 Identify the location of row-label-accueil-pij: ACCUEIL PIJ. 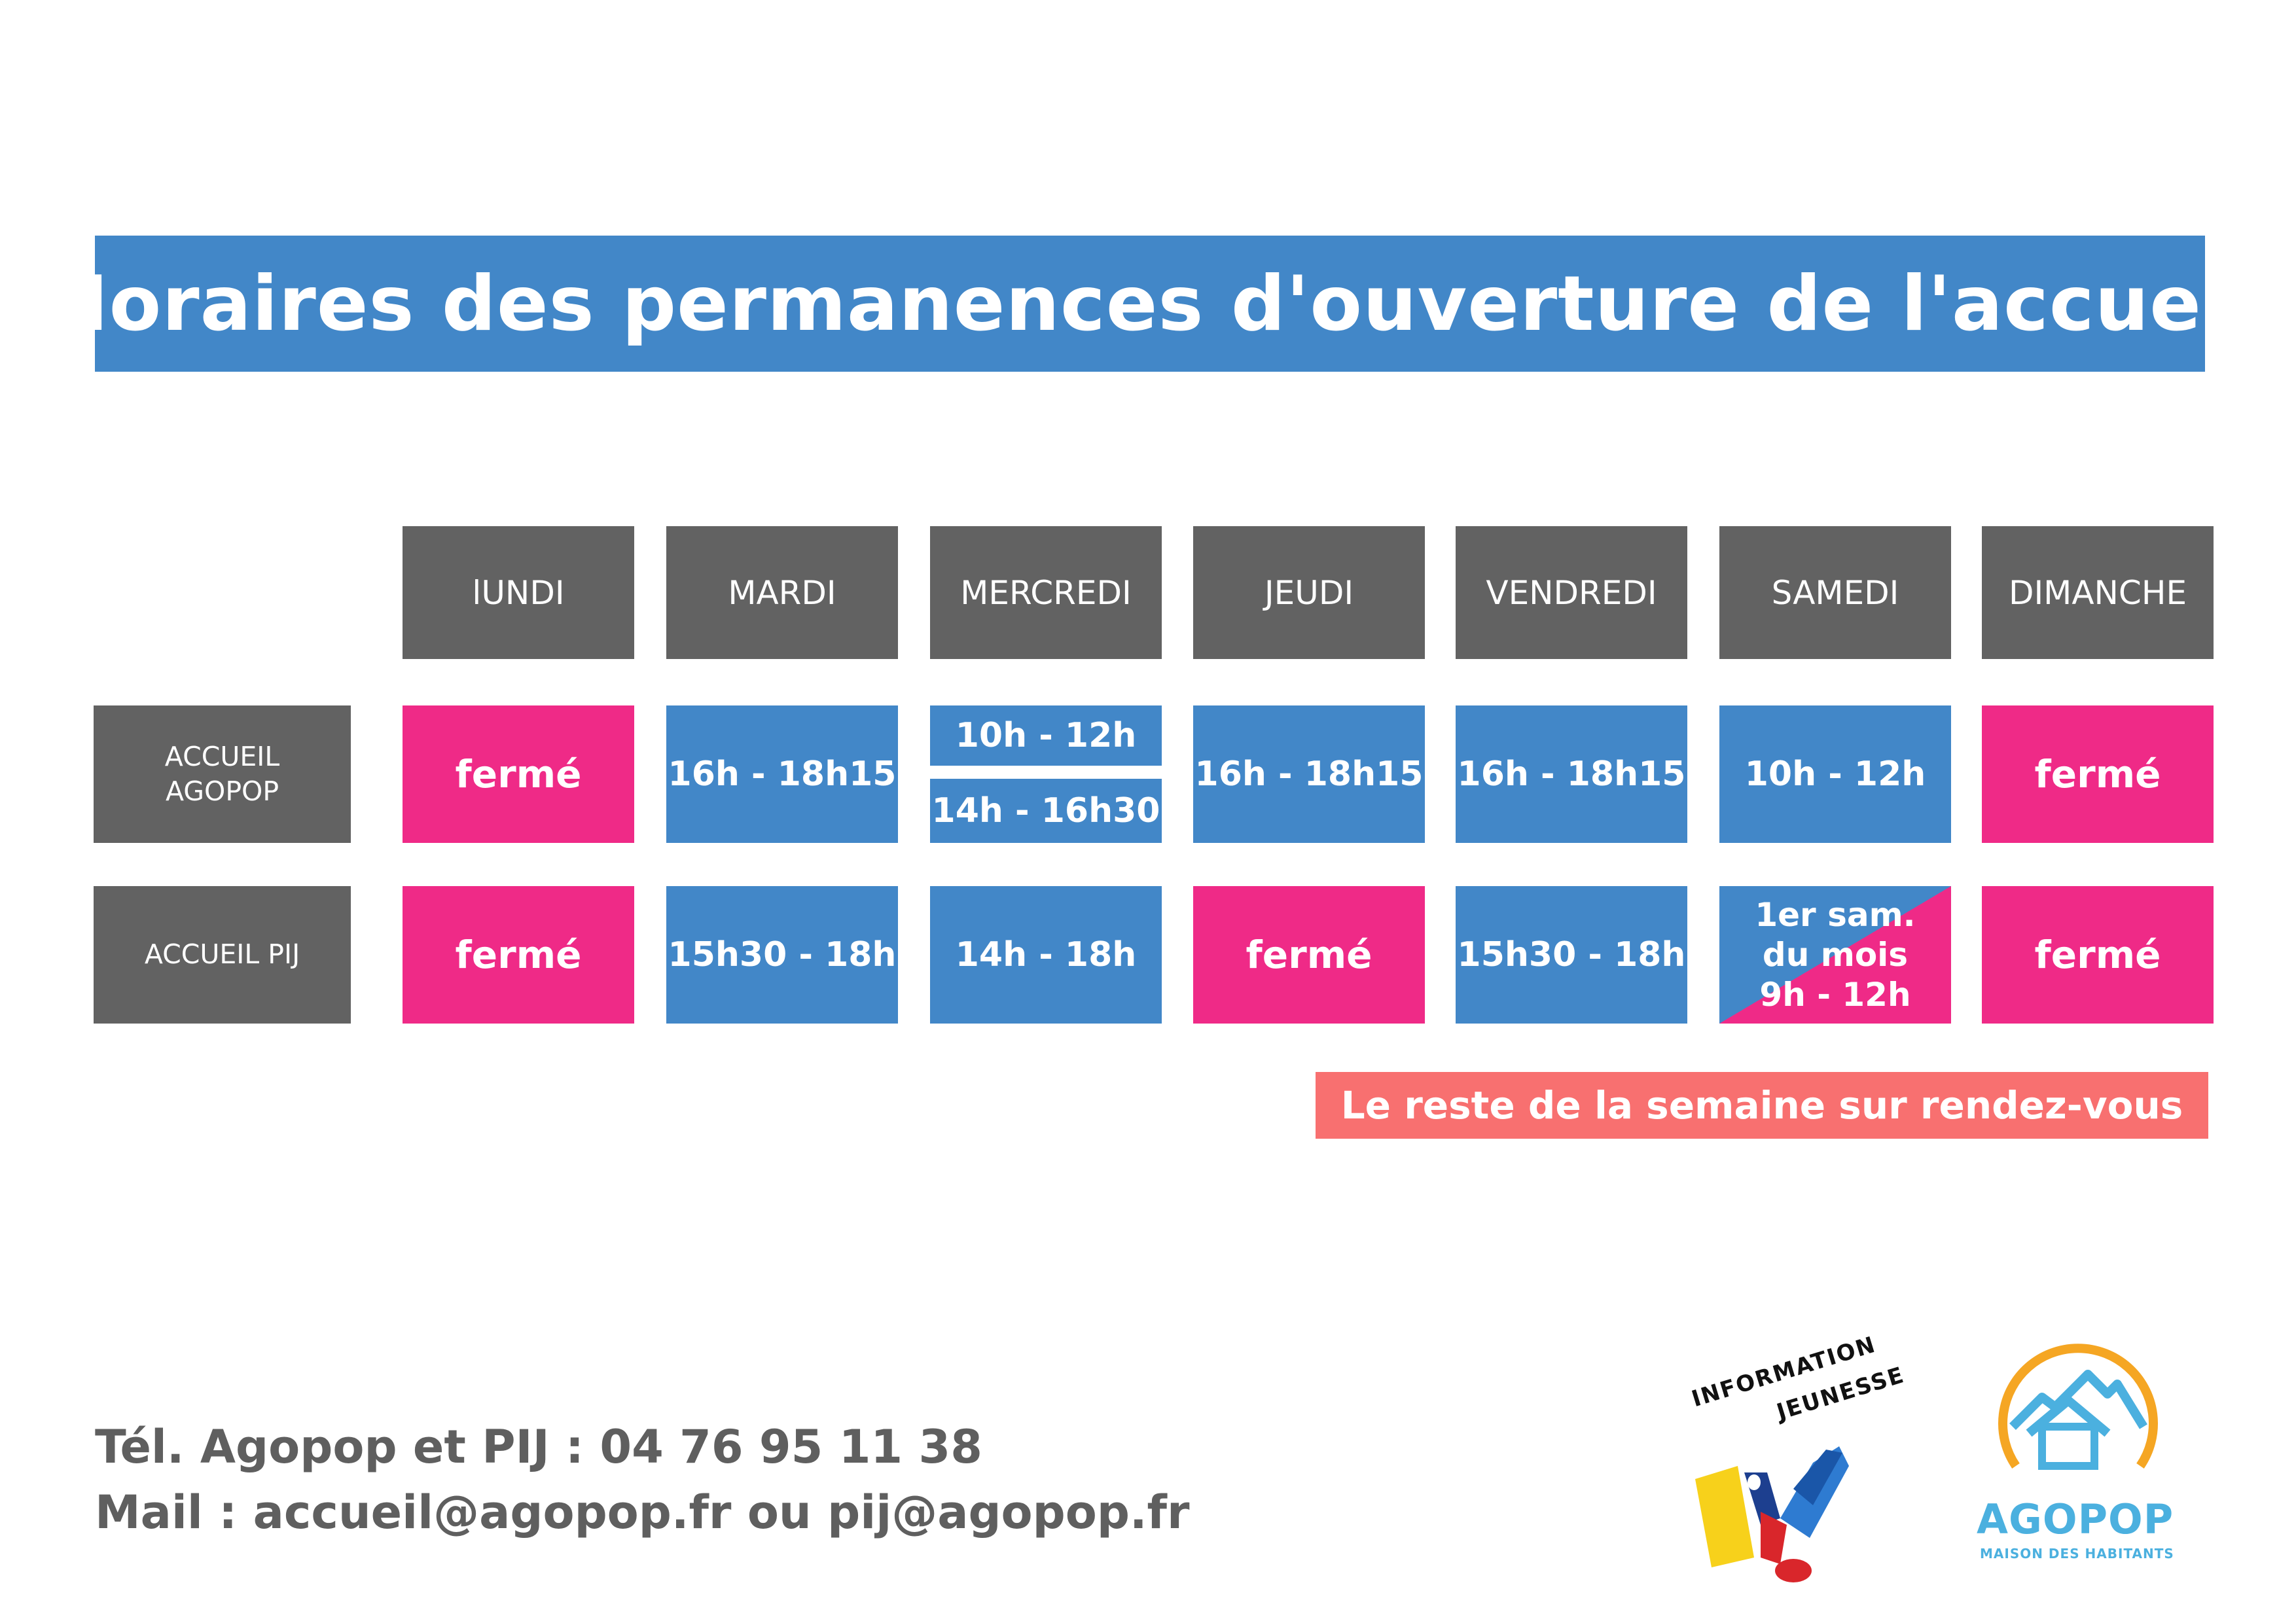
(222, 955).